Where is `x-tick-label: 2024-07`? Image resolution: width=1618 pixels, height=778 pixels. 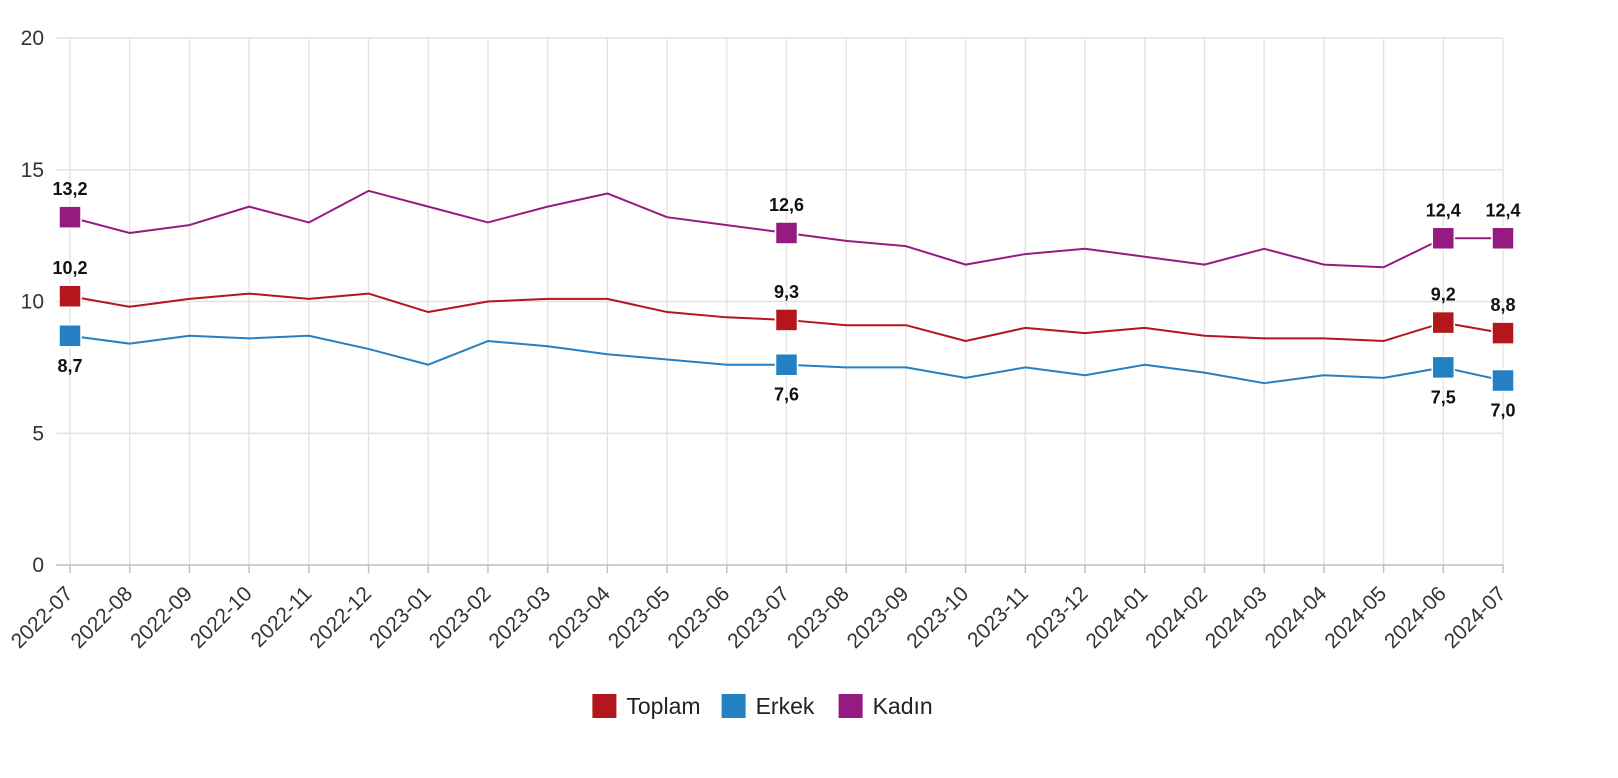 x-tick-label: 2024-07 is located at coordinates (1475, 617).